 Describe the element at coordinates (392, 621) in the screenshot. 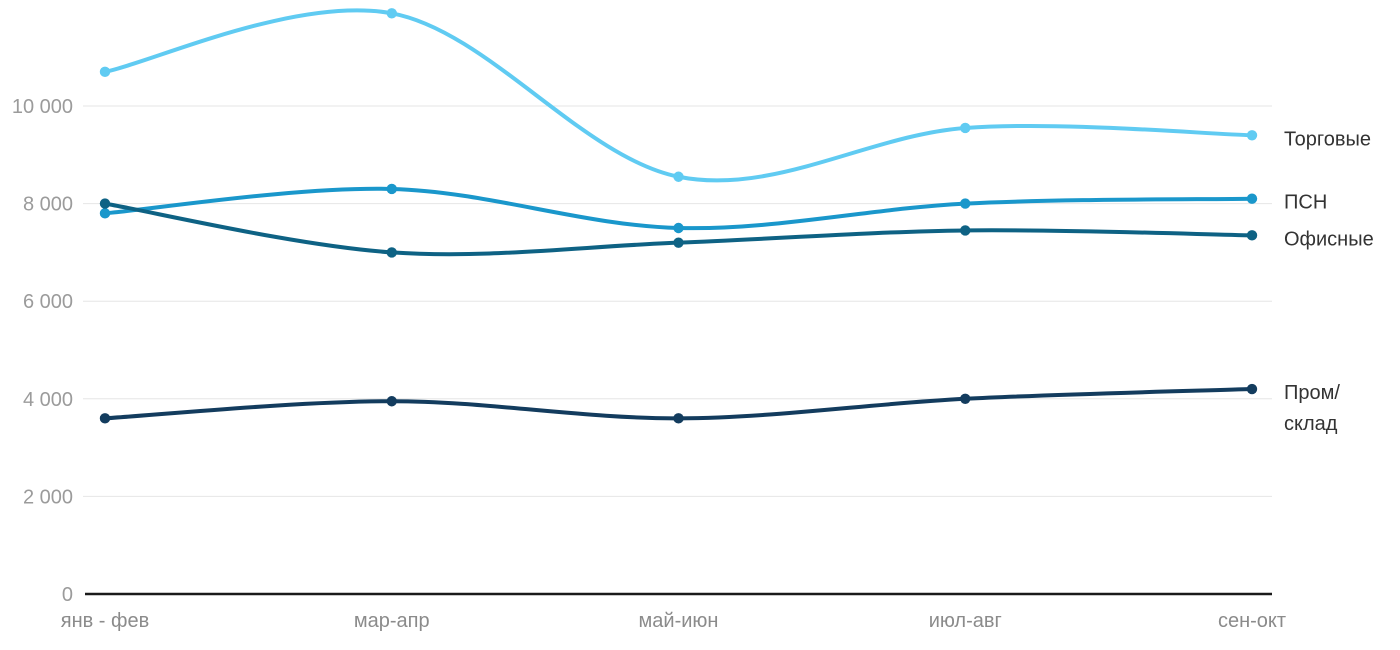

I see `x-tick-label-1: мар-апр` at that location.